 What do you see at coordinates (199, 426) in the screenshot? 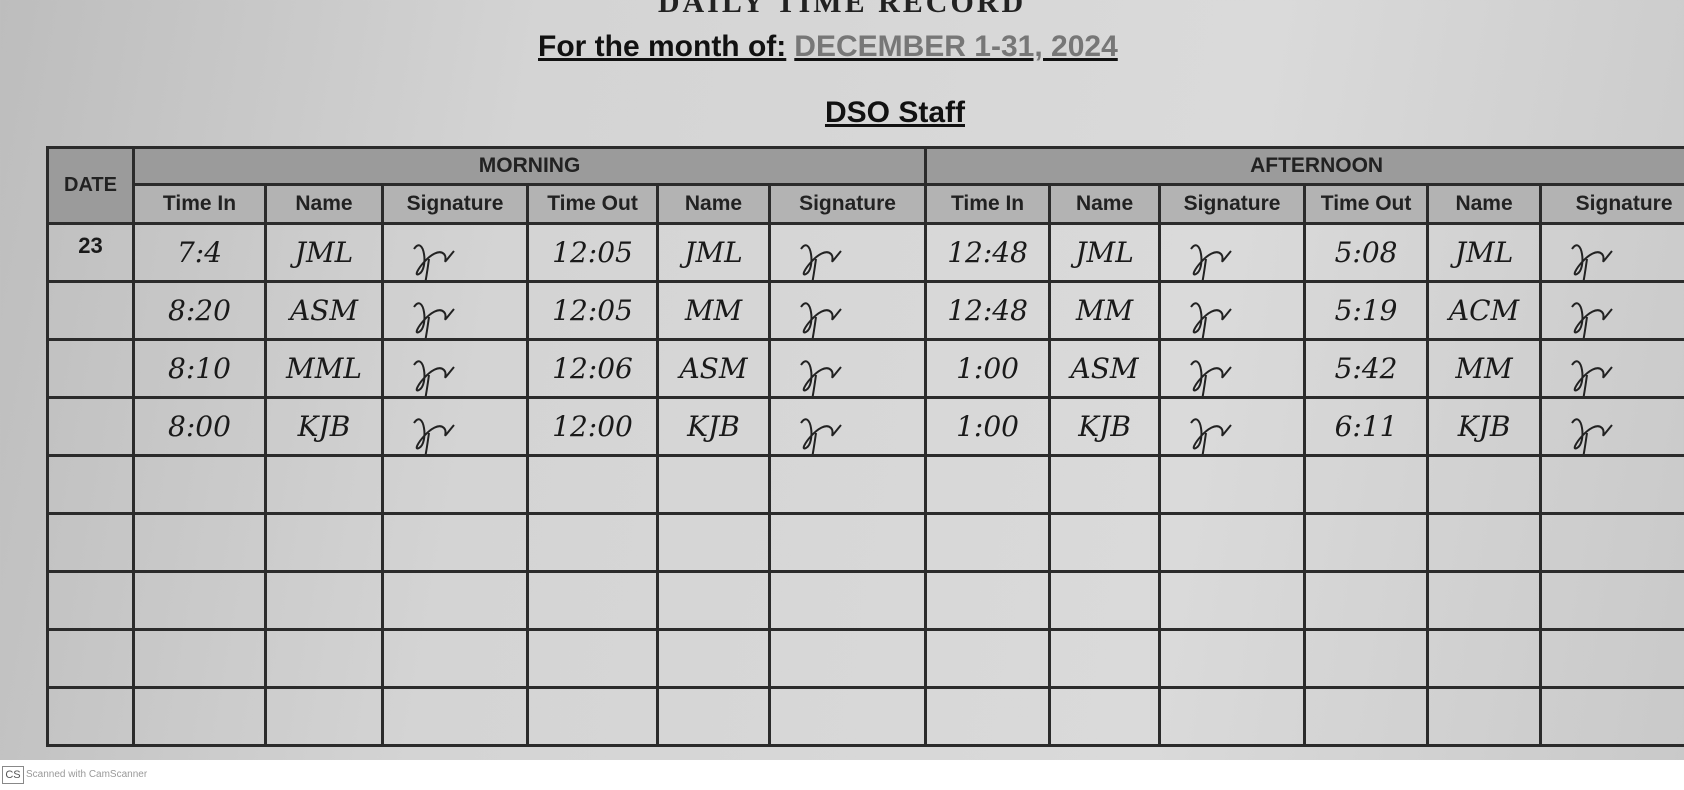
I see `cell: 8:00` at bounding box center [199, 426].